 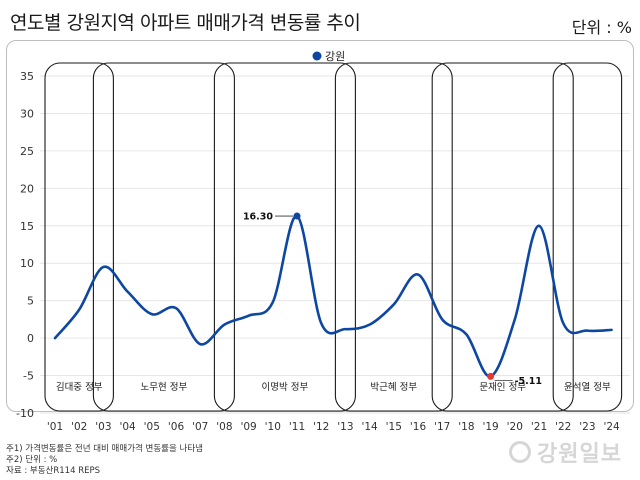 I want to click on x-tick-label: '14, so click(x=369, y=427).